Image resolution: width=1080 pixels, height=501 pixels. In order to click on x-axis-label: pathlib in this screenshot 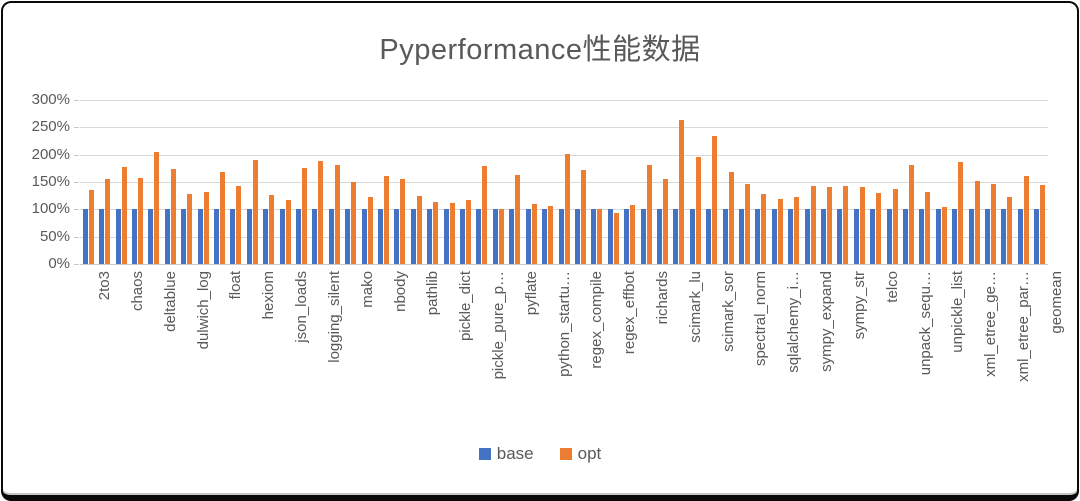, I will do `click(433, 293)`.